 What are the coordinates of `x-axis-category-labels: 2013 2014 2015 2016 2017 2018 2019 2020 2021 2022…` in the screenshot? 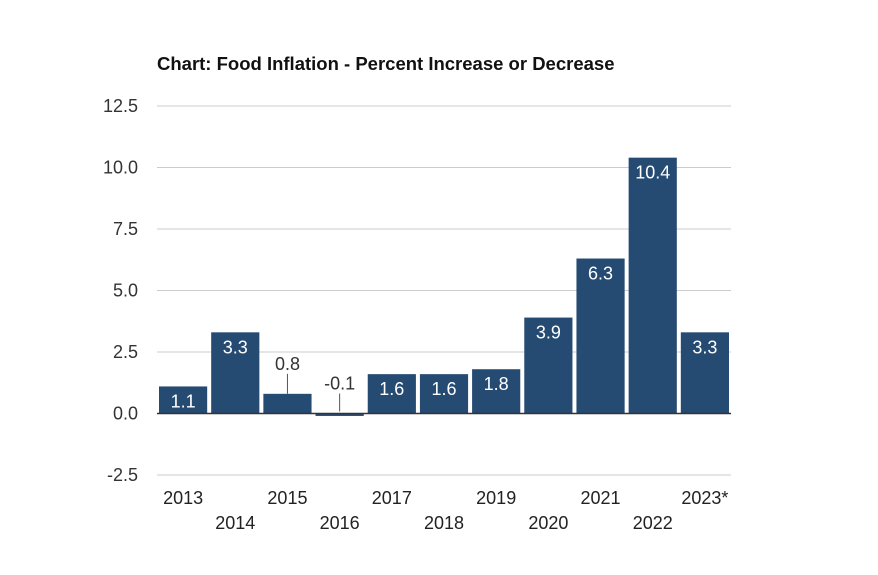 It's located at (445, 510).